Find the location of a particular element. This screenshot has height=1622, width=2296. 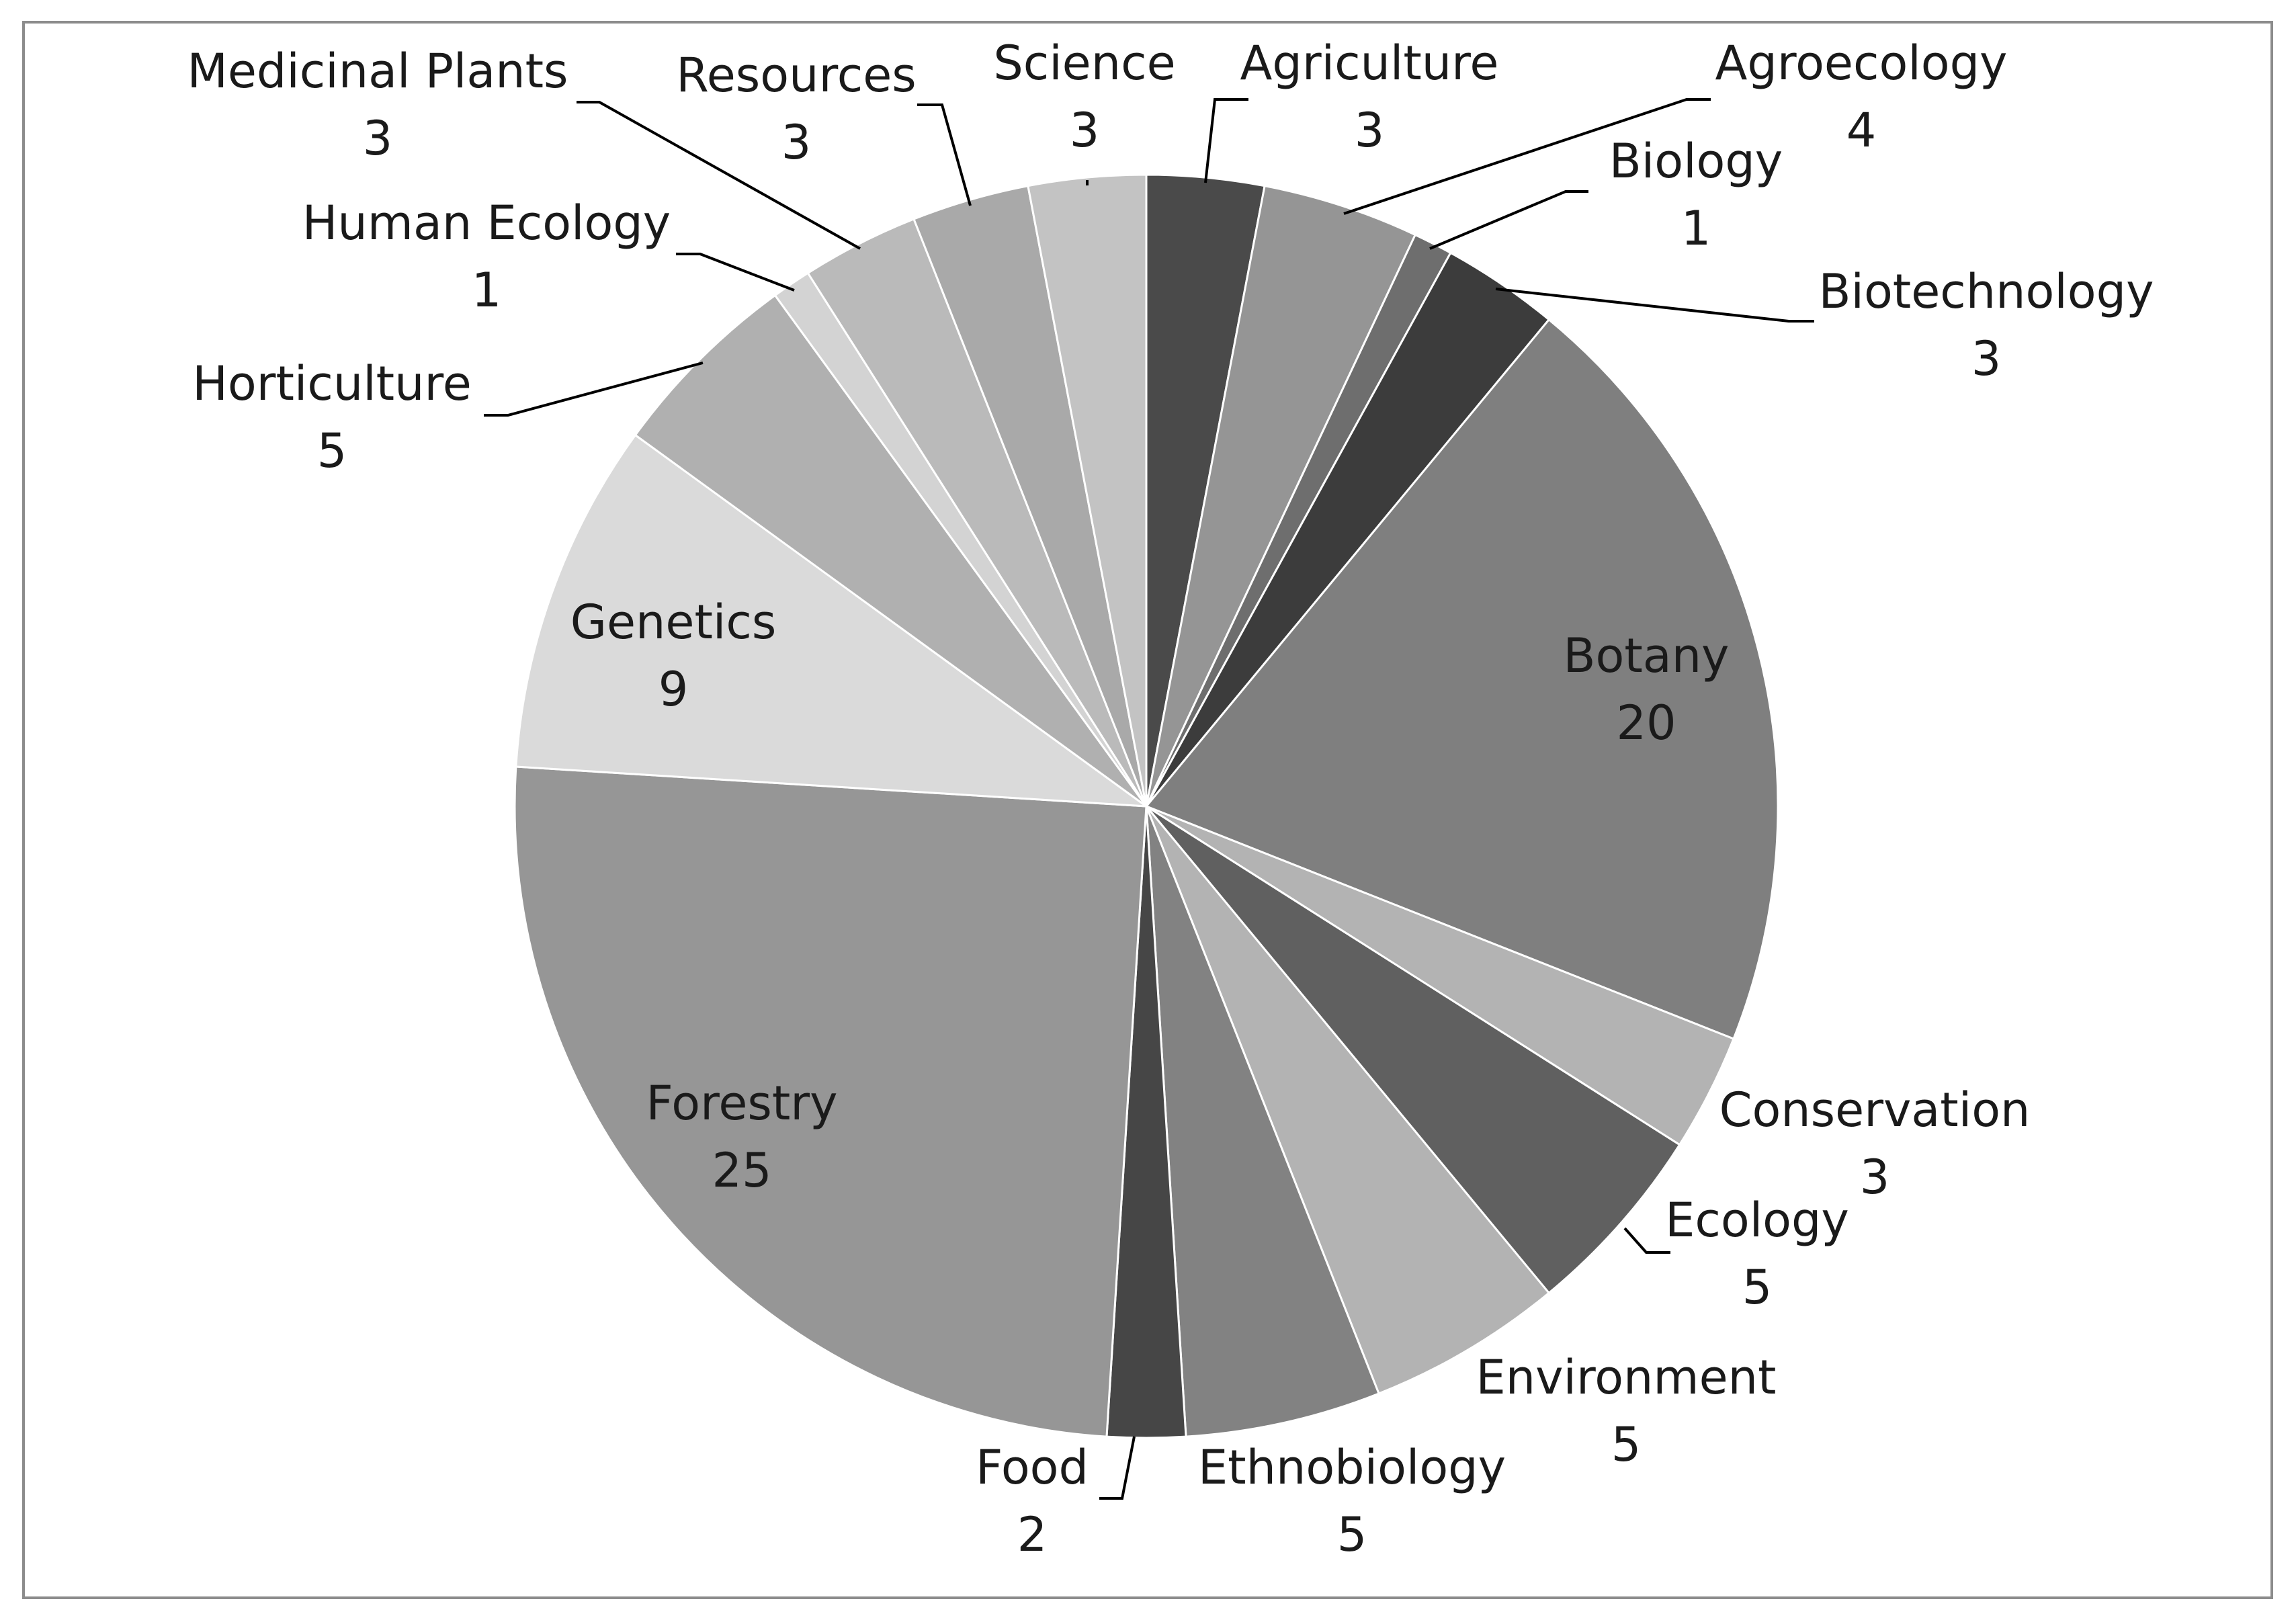

slice-value-agriculture: 3 is located at coordinates (1370, 131).